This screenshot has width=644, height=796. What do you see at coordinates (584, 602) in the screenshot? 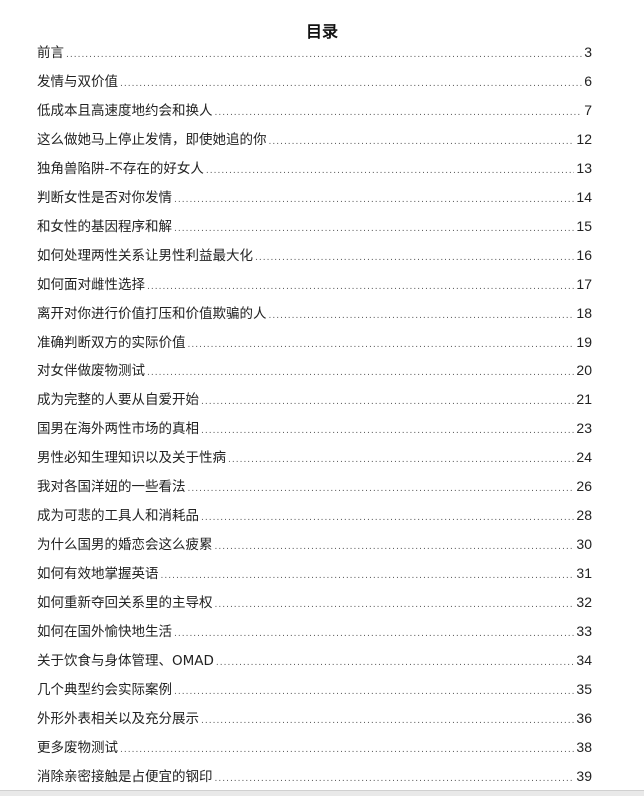
I see `toc-entry-page: 32` at bounding box center [584, 602].